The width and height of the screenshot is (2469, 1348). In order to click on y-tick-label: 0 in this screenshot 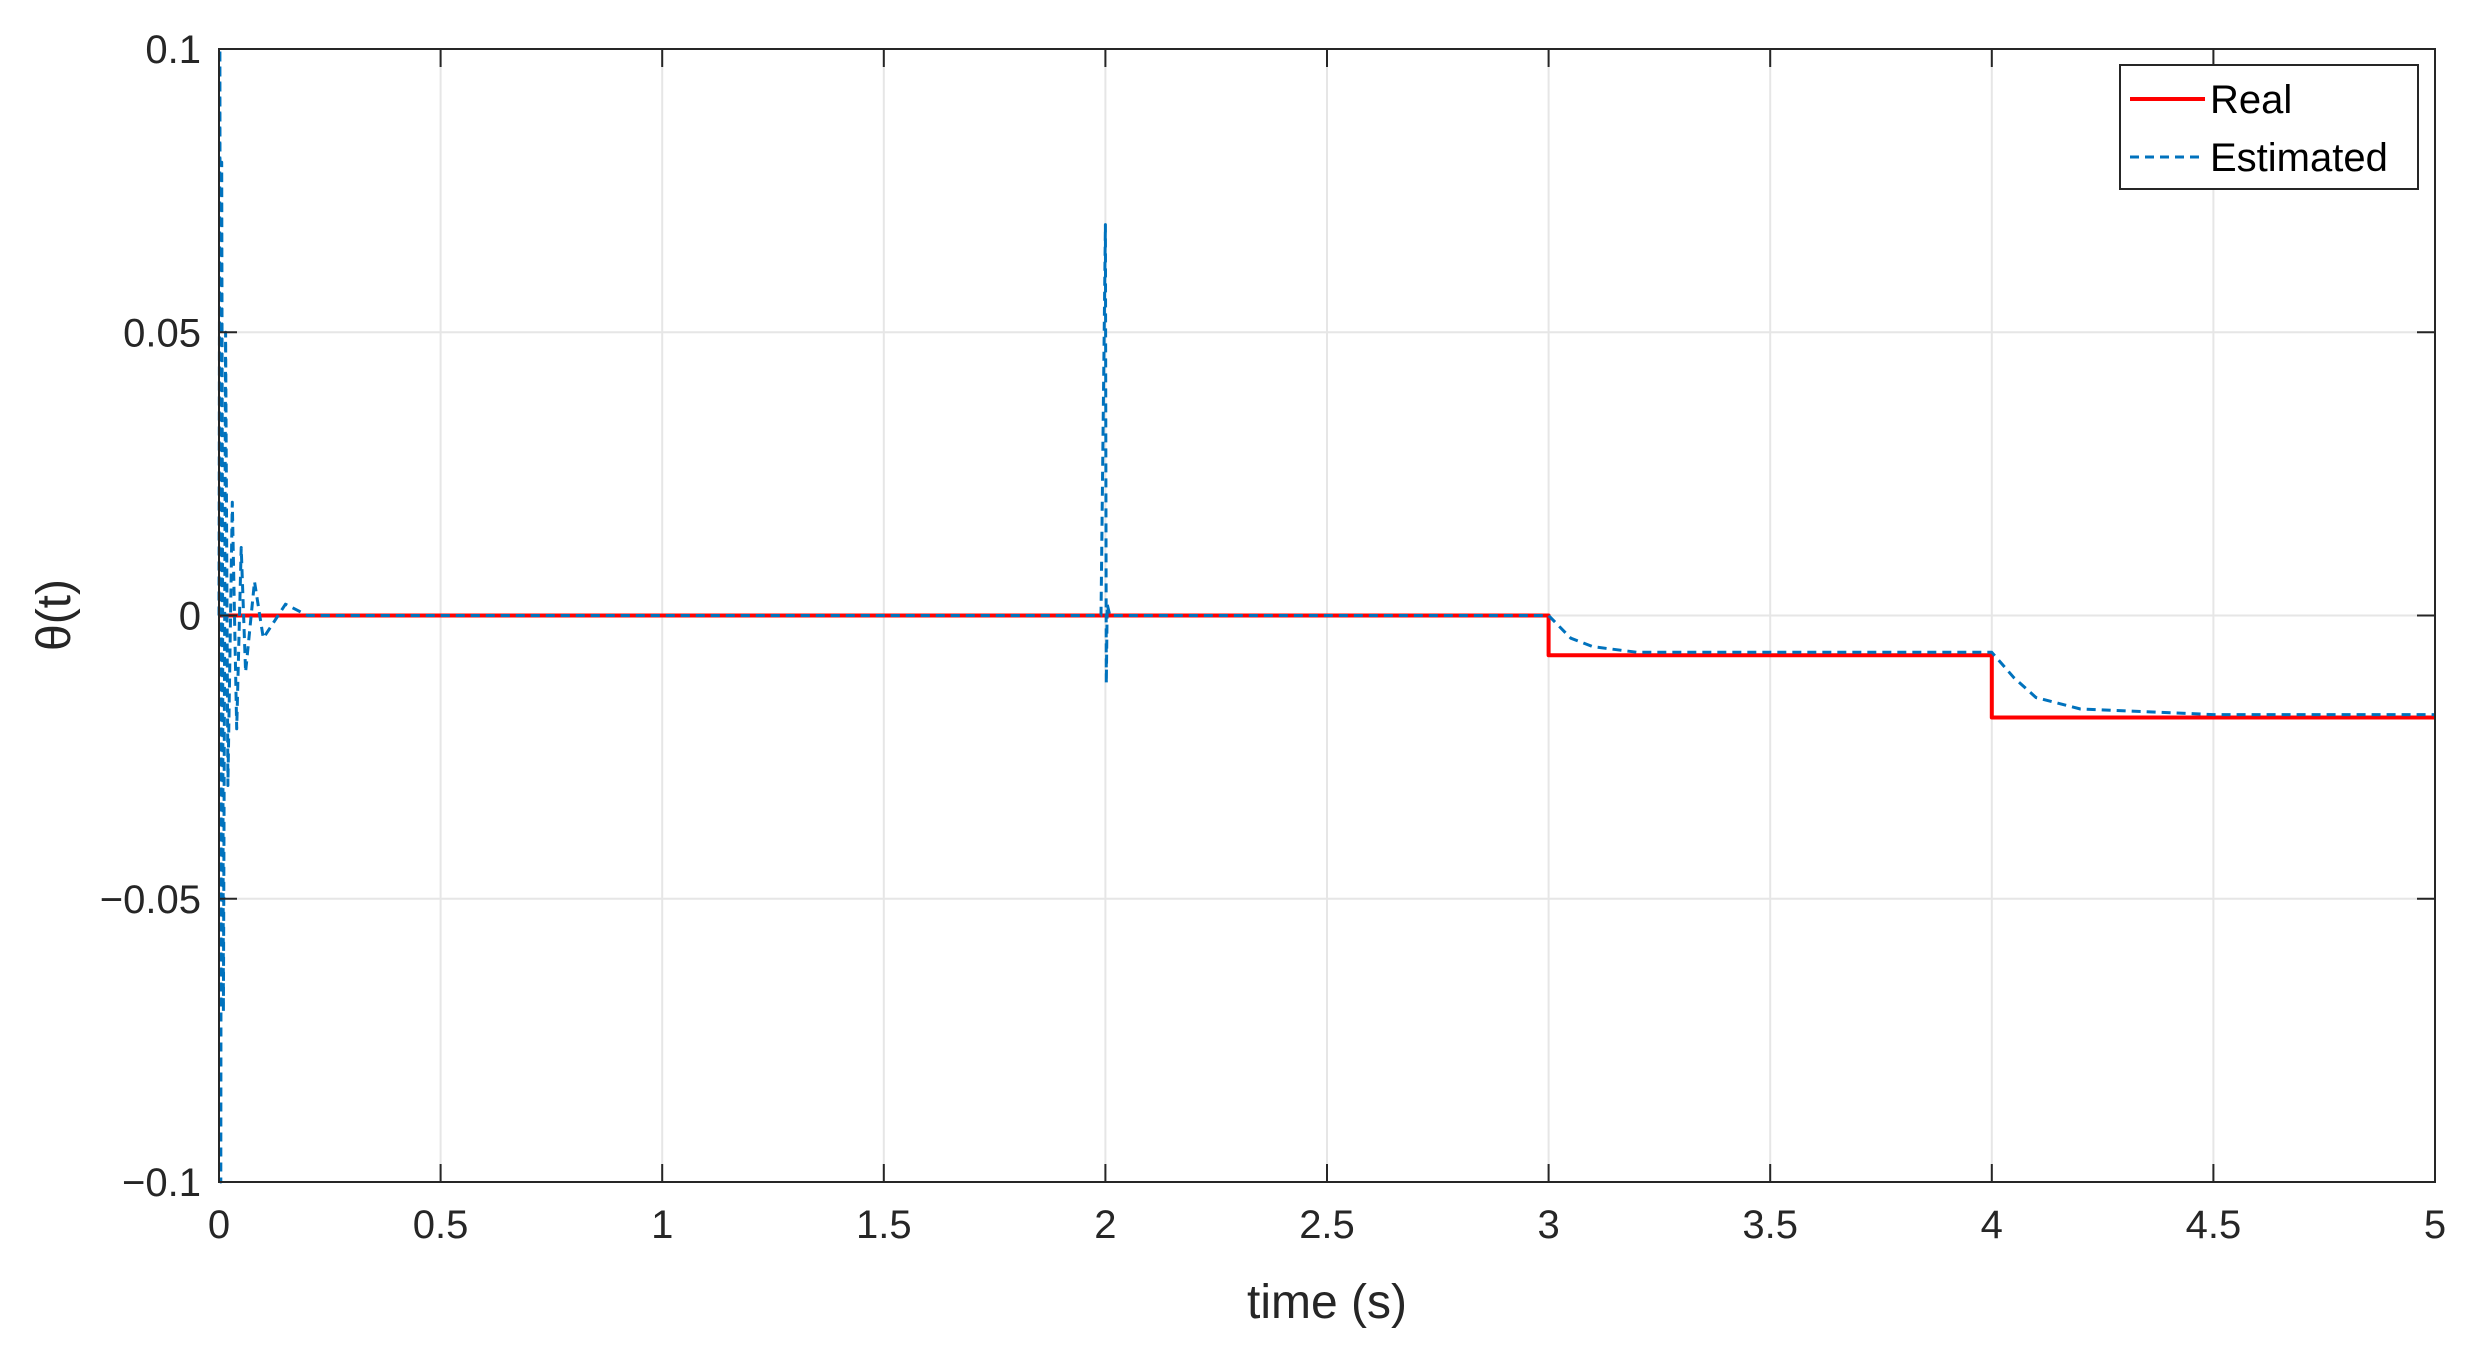, I will do `click(190, 617)`.